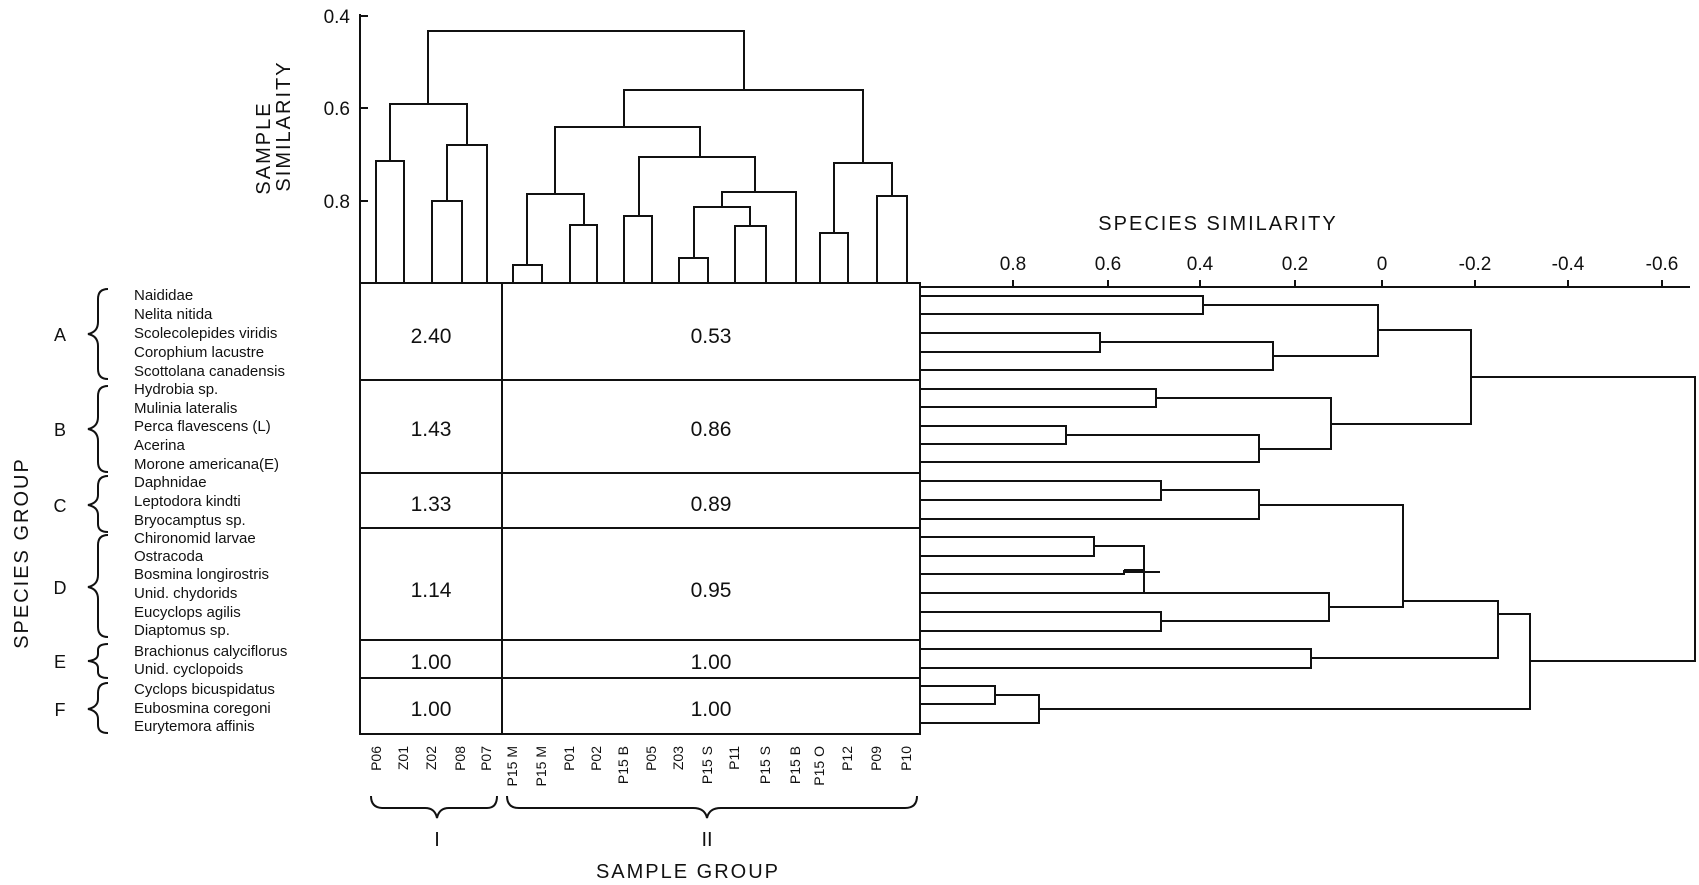 The image size is (1699, 885). What do you see at coordinates (185, 408) in the screenshot?
I see `species-name: Mulinia lateralis` at bounding box center [185, 408].